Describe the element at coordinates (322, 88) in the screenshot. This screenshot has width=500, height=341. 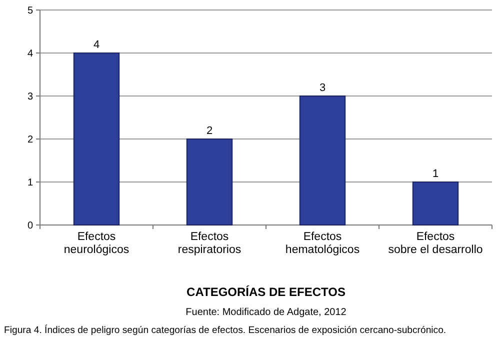
I see `data-label: 3` at that location.